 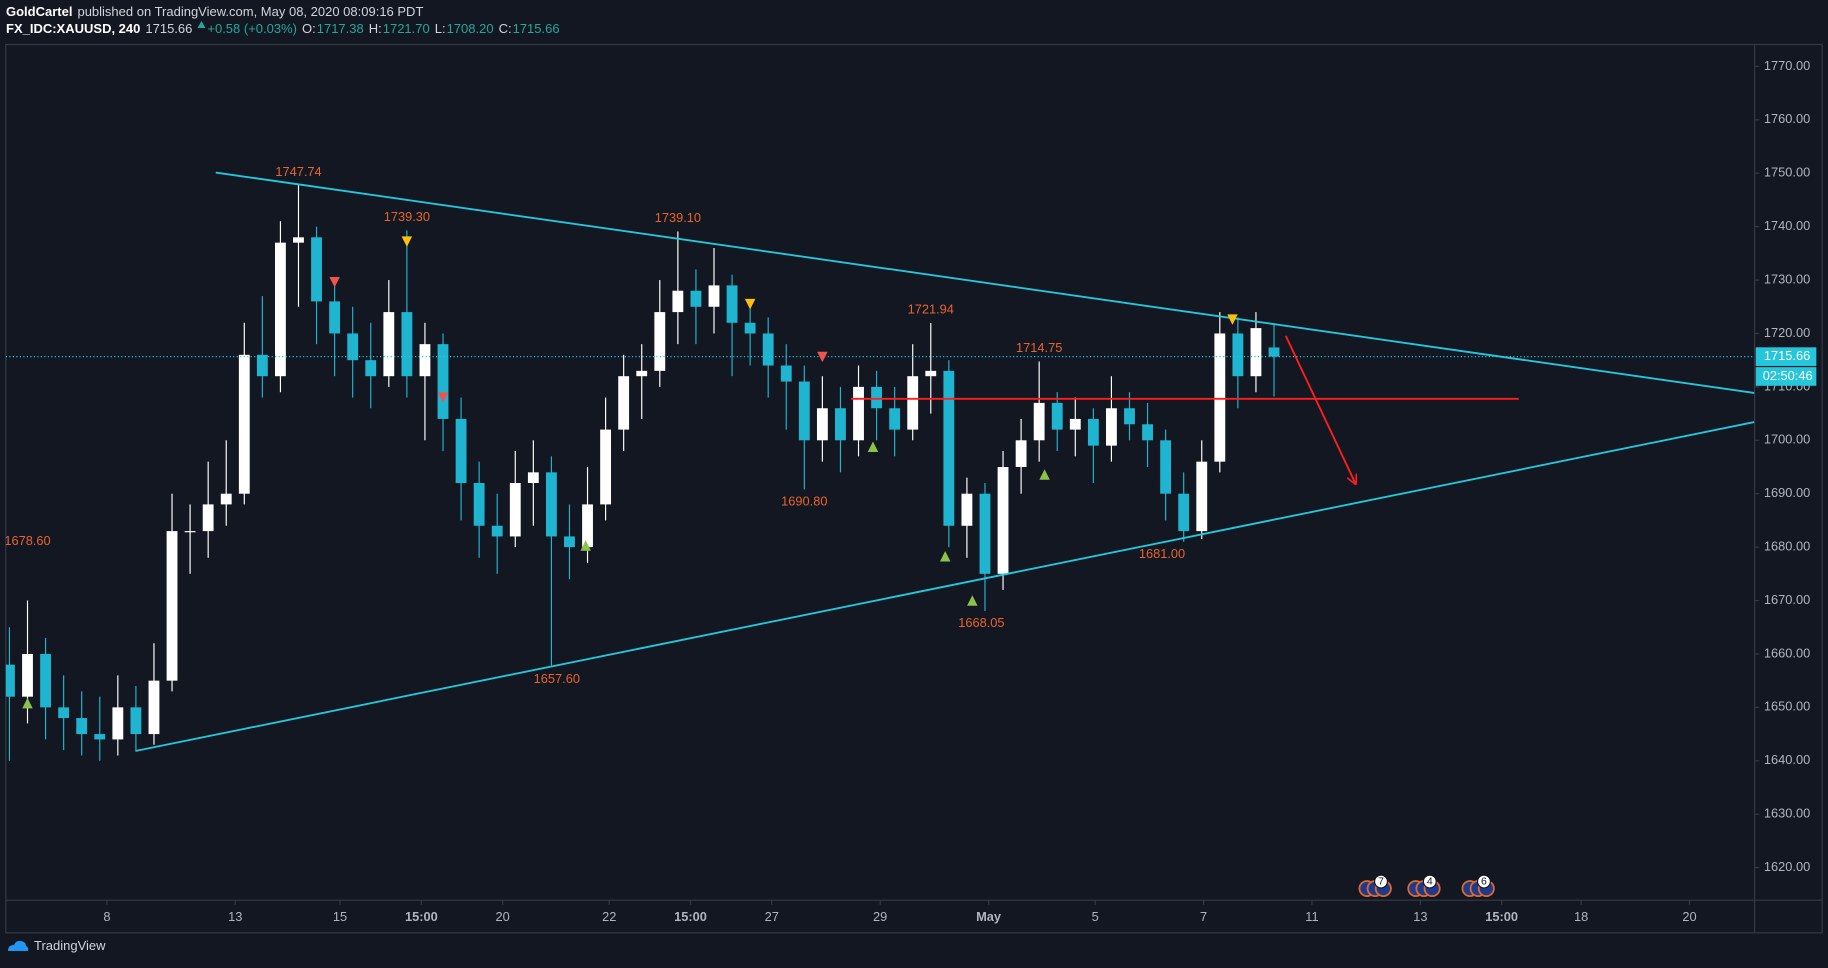 I want to click on event-count: 4, so click(x=1430, y=881).